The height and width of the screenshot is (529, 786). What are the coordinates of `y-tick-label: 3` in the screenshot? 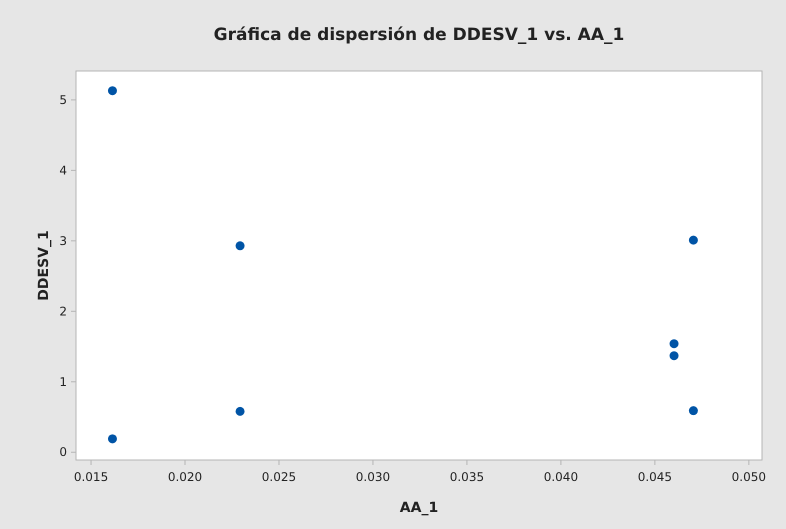 It's located at (63, 241).